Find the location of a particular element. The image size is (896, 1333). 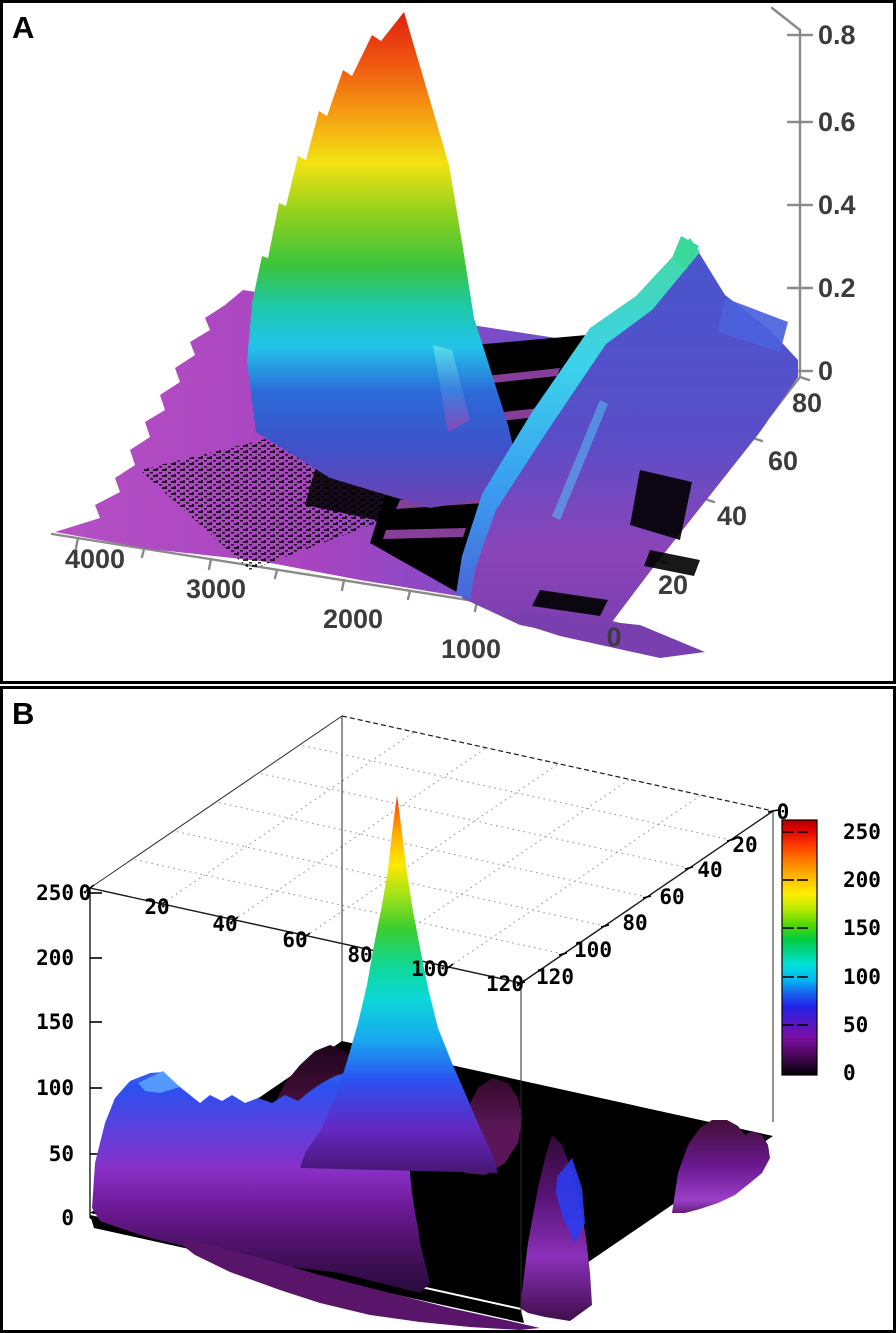

grid-left-back-edge is located at coordinates (216, 802).